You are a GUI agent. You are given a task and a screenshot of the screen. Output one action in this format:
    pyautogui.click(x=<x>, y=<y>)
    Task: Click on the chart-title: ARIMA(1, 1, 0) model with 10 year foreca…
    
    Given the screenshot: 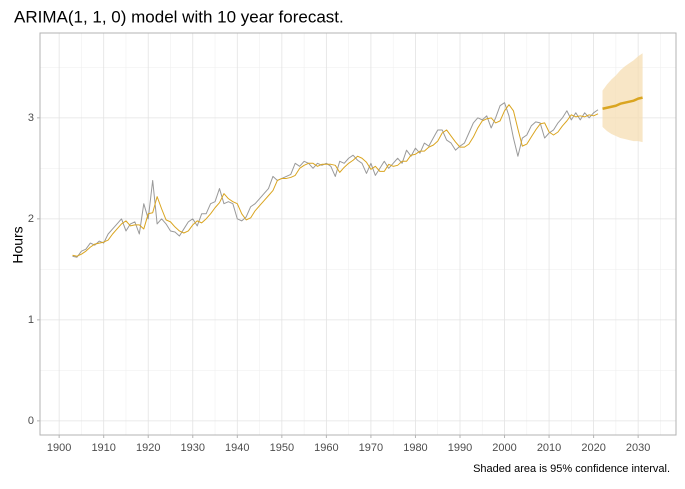 What is the action you would take?
    pyautogui.click(x=179, y=16)
    